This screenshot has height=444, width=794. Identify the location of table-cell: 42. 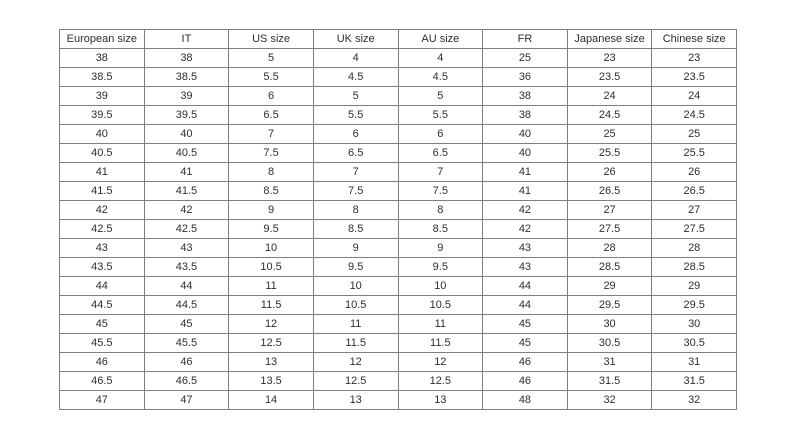
(525, 210).